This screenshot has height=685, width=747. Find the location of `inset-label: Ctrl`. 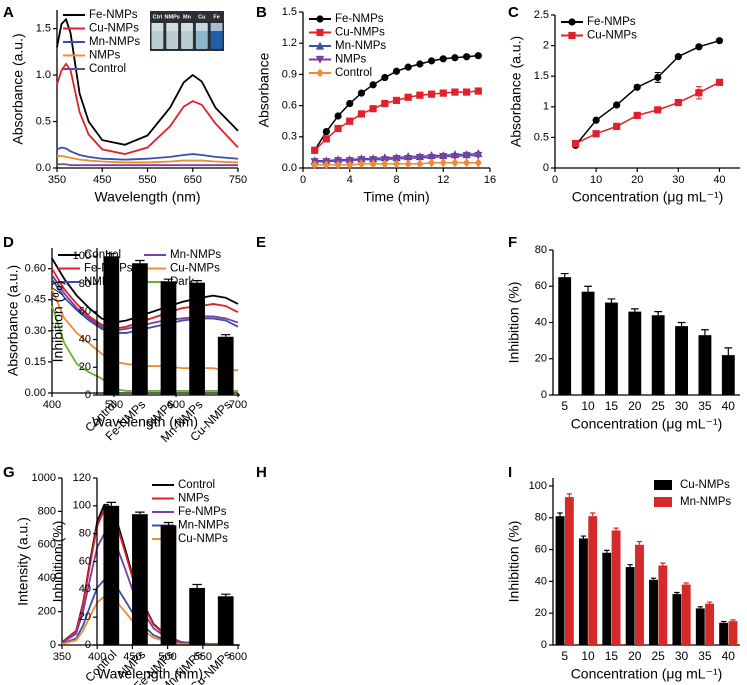

inset-label: Ctrl is located at coordinates (158, 17).